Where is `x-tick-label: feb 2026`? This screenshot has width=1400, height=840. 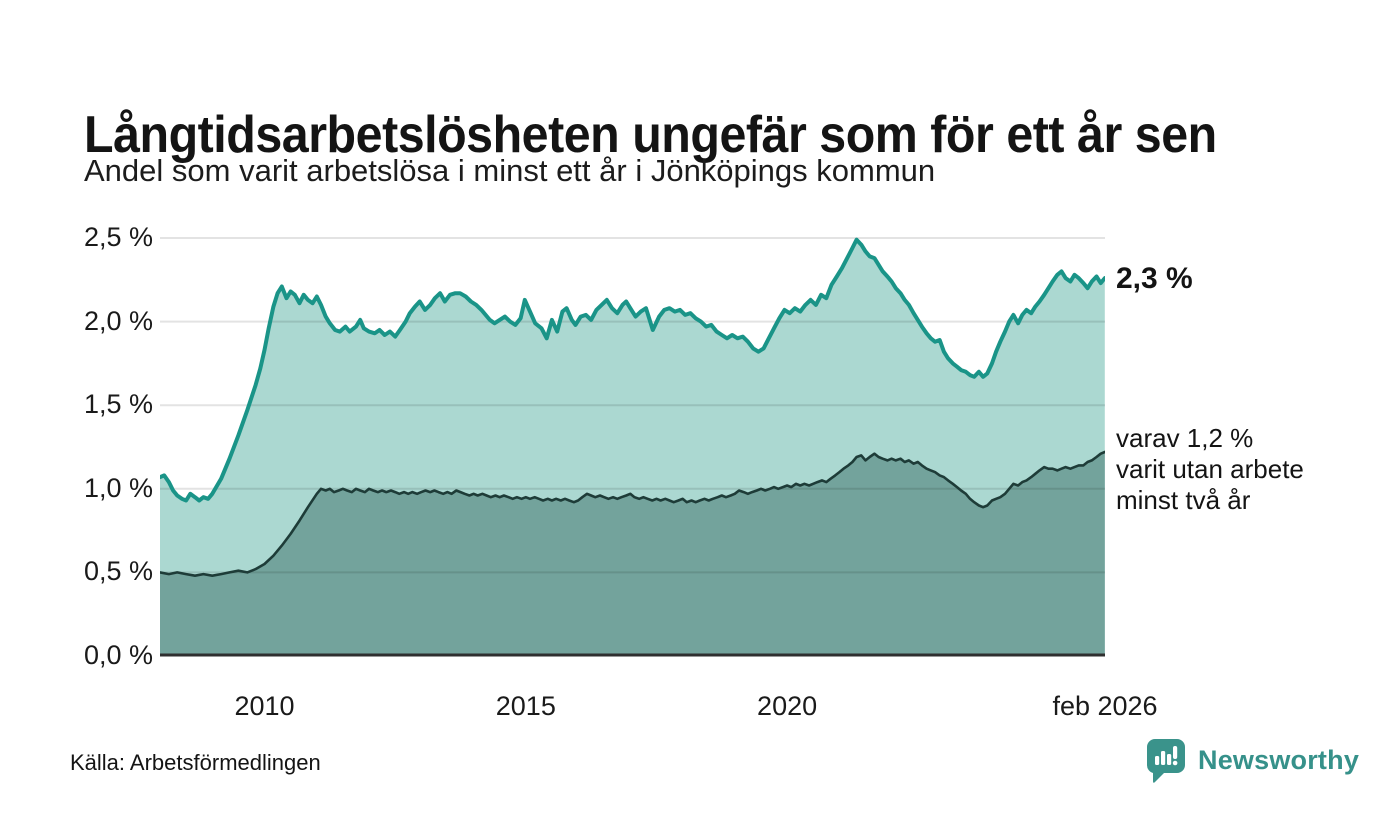
x-tick-label: feb 2026 is located at coordinates (1105, 706).